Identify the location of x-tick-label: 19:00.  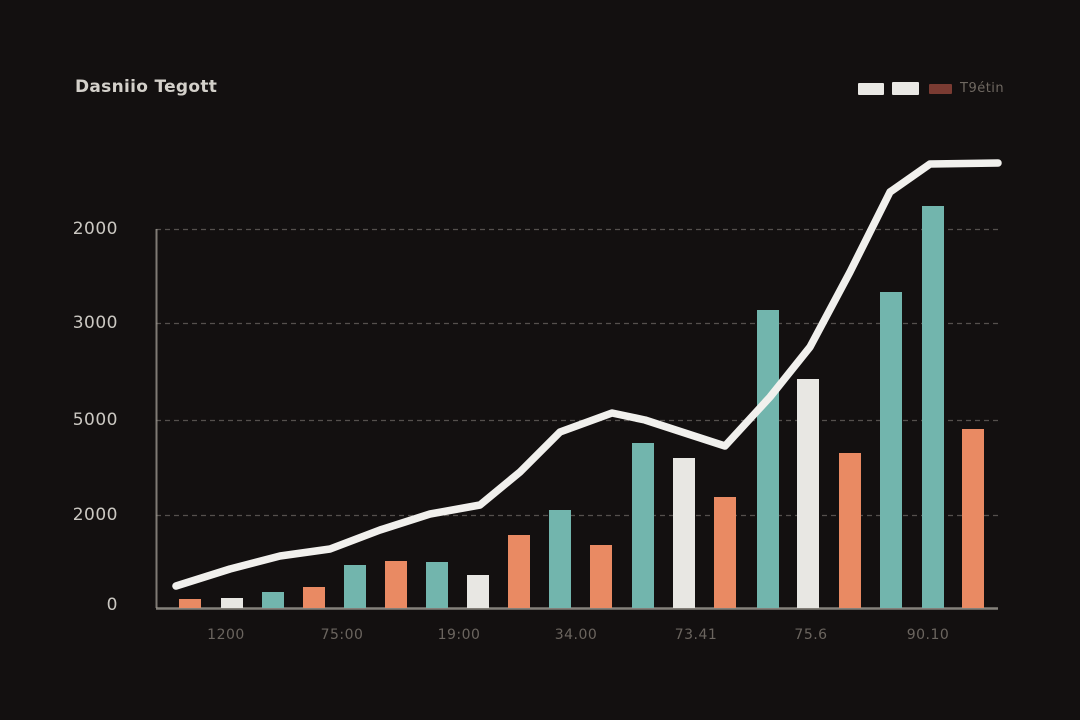
(459, 635).